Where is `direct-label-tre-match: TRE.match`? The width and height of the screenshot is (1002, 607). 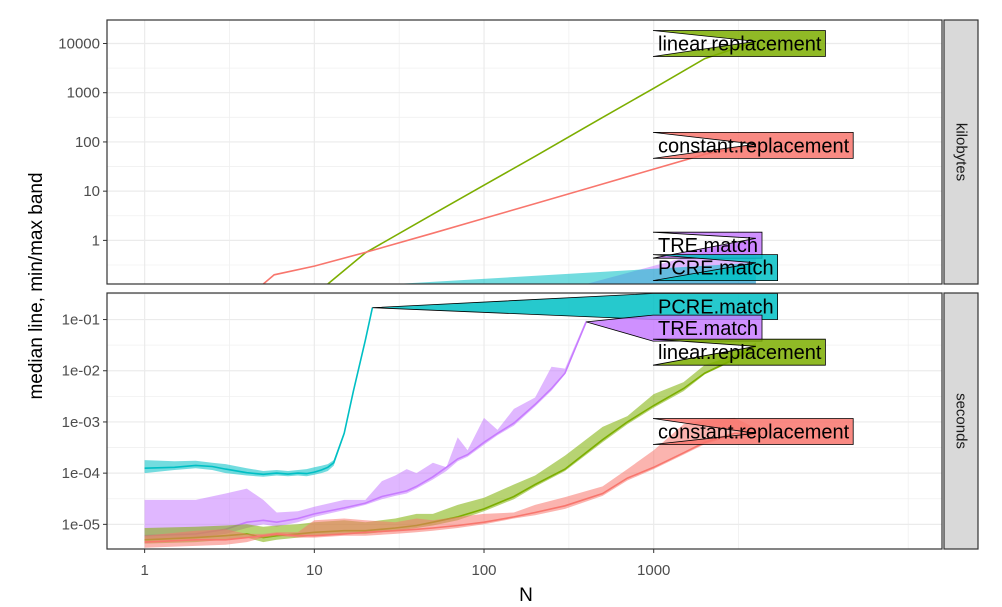
direct-label-tre-match: TRE.match is located at coordinates (674, 328).